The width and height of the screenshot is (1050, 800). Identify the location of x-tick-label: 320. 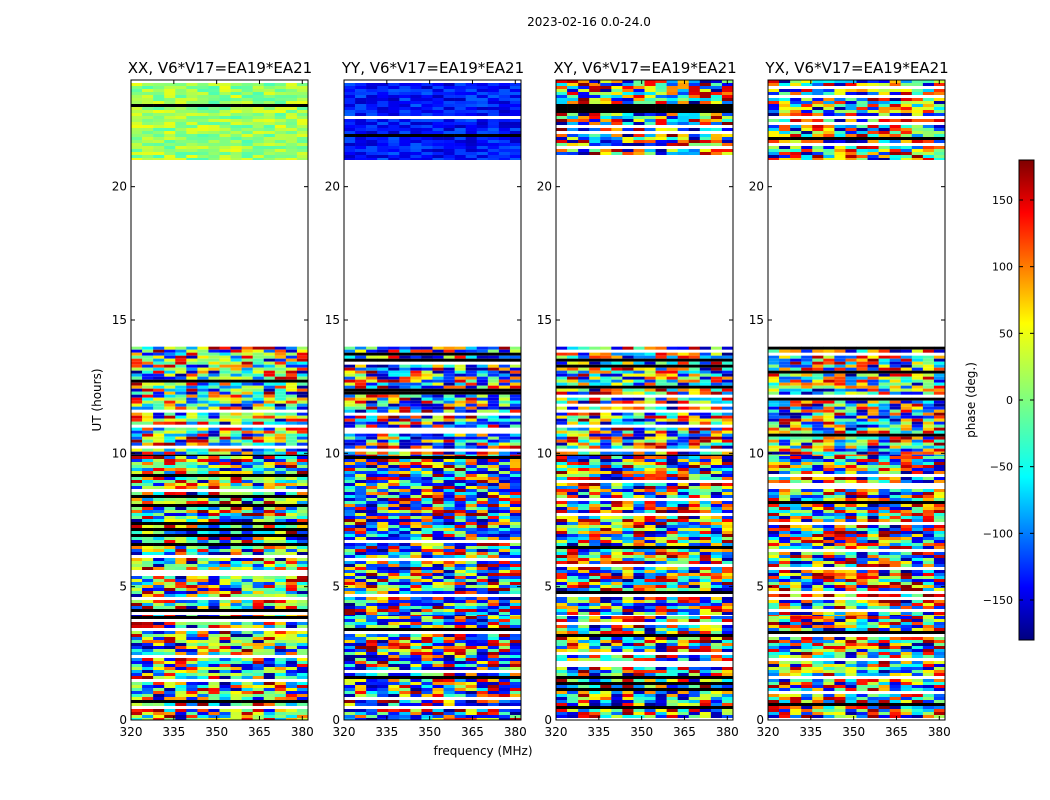
(131, 732).